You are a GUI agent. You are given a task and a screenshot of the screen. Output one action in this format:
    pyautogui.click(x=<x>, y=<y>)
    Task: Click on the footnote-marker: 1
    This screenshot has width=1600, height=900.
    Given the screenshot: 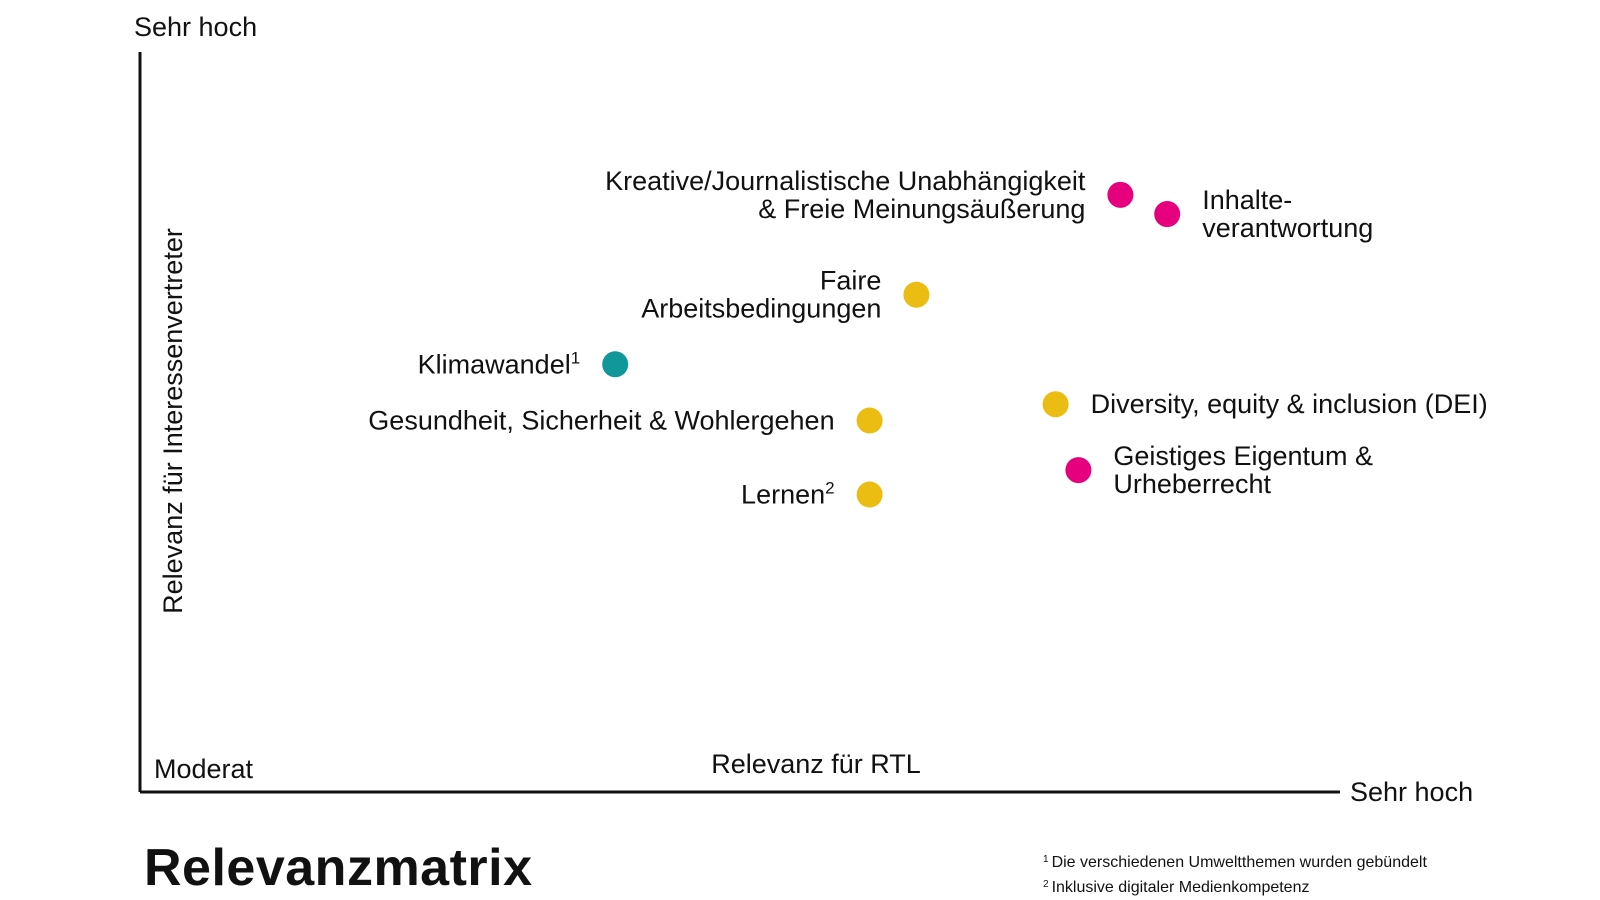 What is the action you would take?
    pyautogui.click(x=575, y=357)
    